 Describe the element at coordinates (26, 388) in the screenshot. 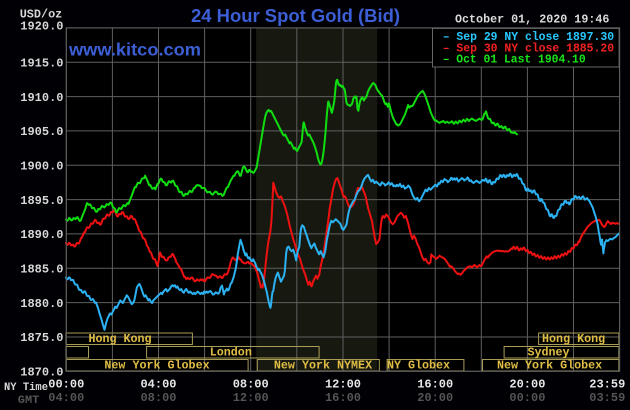

I see `svg-text: NY Time` at that location.